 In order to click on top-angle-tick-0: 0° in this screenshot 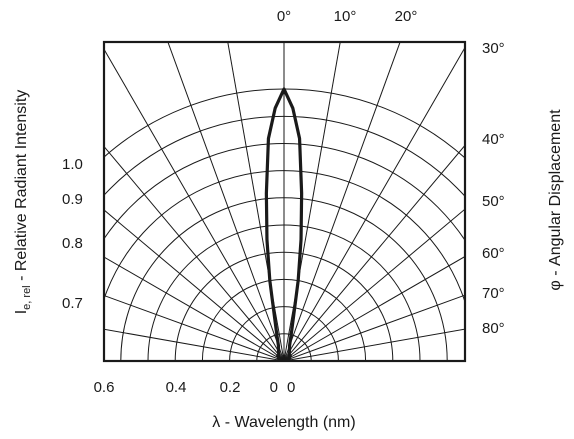, I will do `click(284, 16)`.